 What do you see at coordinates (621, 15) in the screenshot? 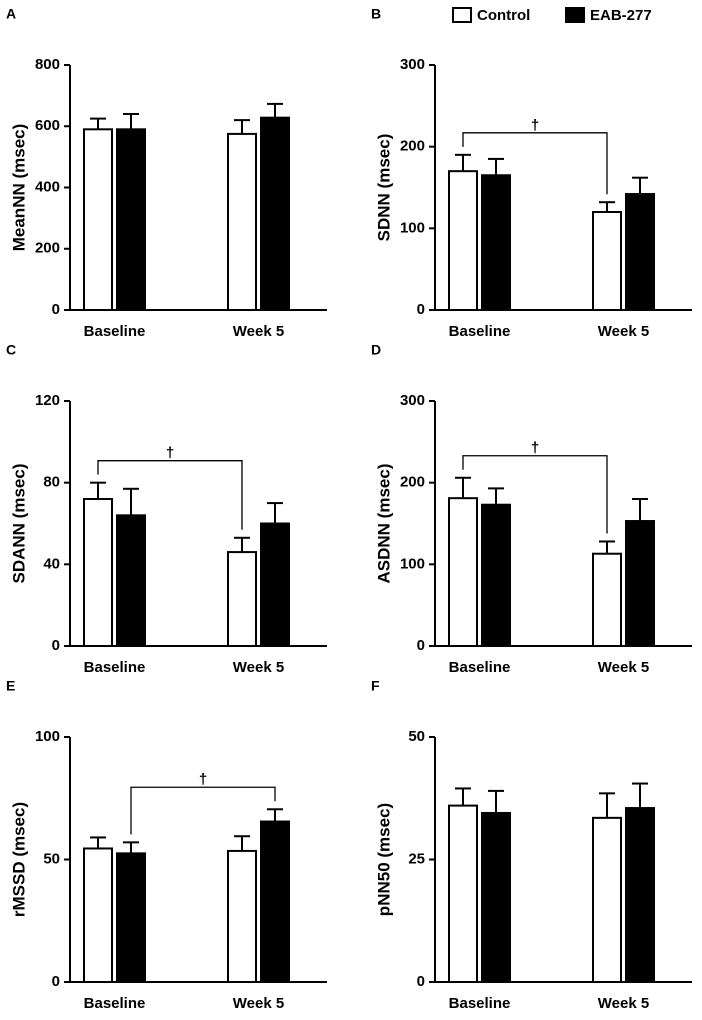
I see `legend-label: EAB-277` at bounding box center [621, 15].